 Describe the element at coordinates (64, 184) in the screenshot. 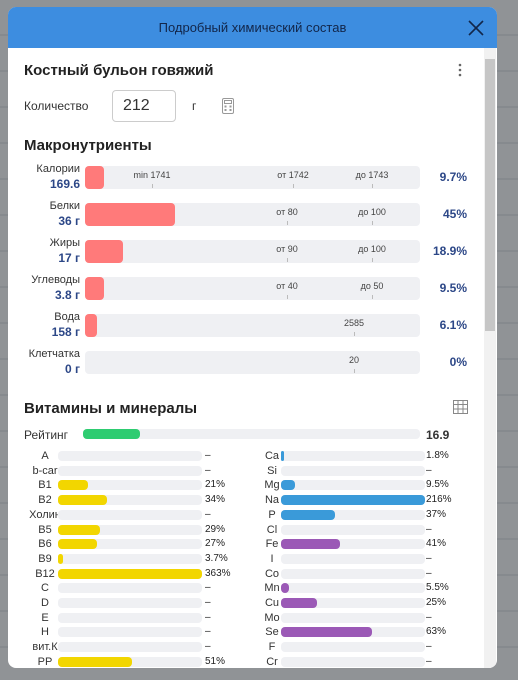

I see `macro-amount: 169.6` at that location.